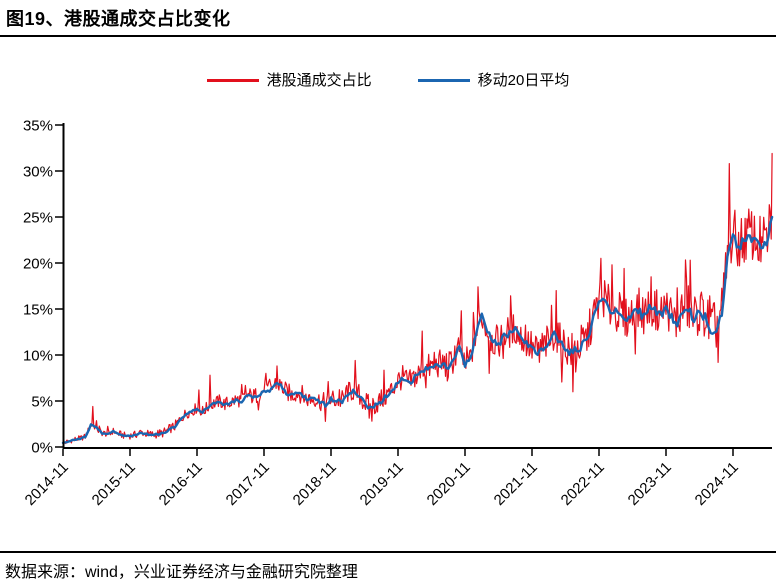 Image resolution: width=776 pixels, height=583 pixels. Describe the element at coordinates (516, 484) in the screenshot. I see `x-tick-label: 2021-11` at that location.